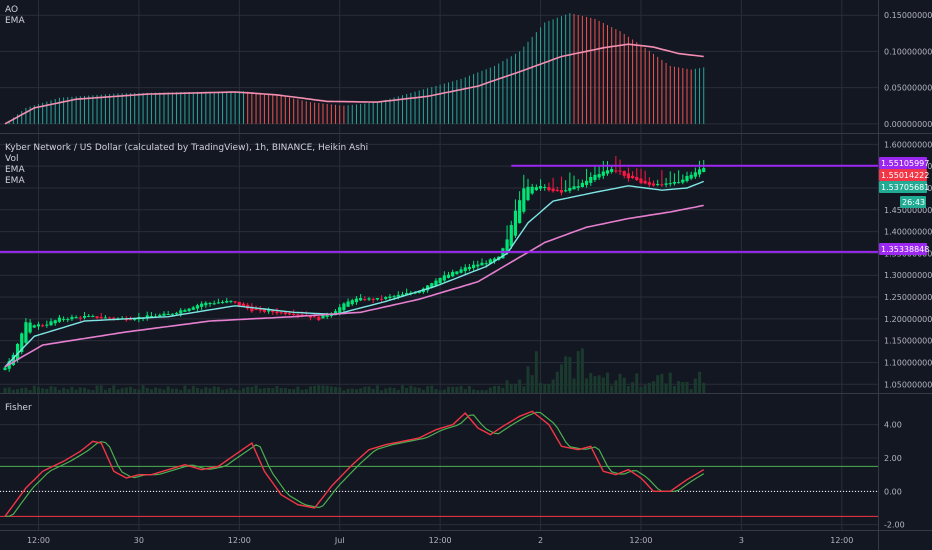 The height and width of the screenshot is (550, 932). Describe the element at coordinates (741, 540) in the screenshot. I see `x-tick-label: 3` at that location.